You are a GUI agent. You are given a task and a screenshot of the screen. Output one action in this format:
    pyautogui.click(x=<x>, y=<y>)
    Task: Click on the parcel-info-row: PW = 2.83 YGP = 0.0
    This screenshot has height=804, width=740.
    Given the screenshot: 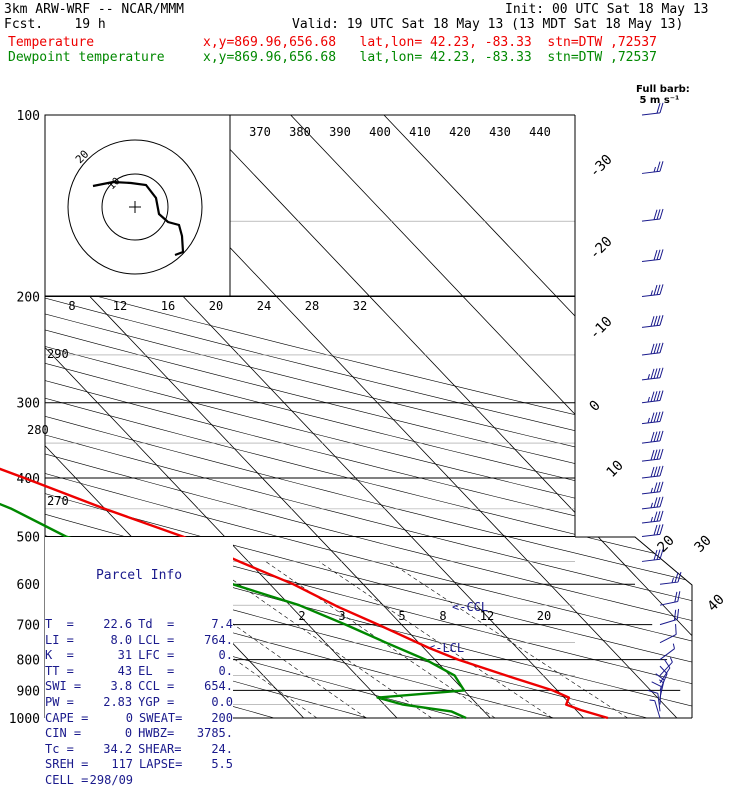 What is the action you would take?
    pyautogui.click(x=139, y=703)
    